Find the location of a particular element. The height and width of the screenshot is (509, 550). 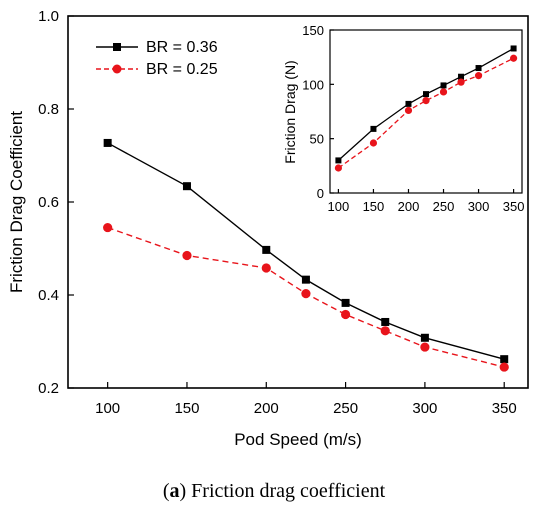

legend-marker-br036 is located at coordinates (117, 47).